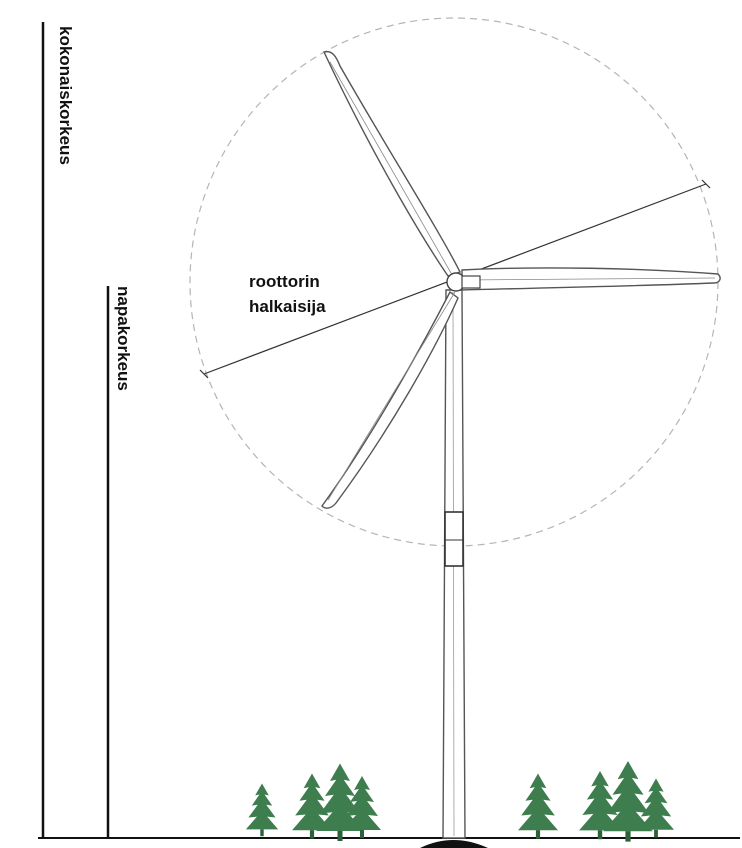 Image resolution: width=742 pixels, height=848 pixels. I want to click on rotor-diameter-label-line1: roottorin, so click(284, 281).